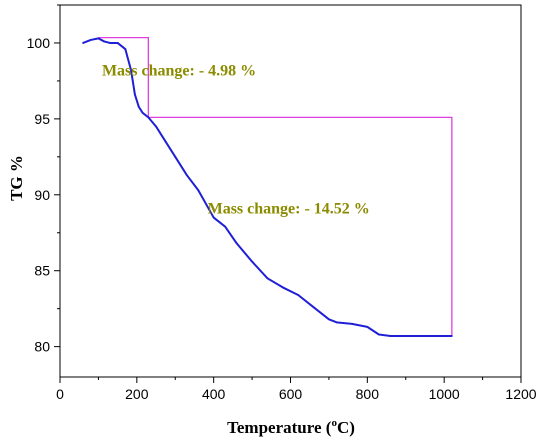  What do you see at coordinates (214, 394) in the screenshot?
I see `x-tick-label: 400` at bounding box center [214, 394].